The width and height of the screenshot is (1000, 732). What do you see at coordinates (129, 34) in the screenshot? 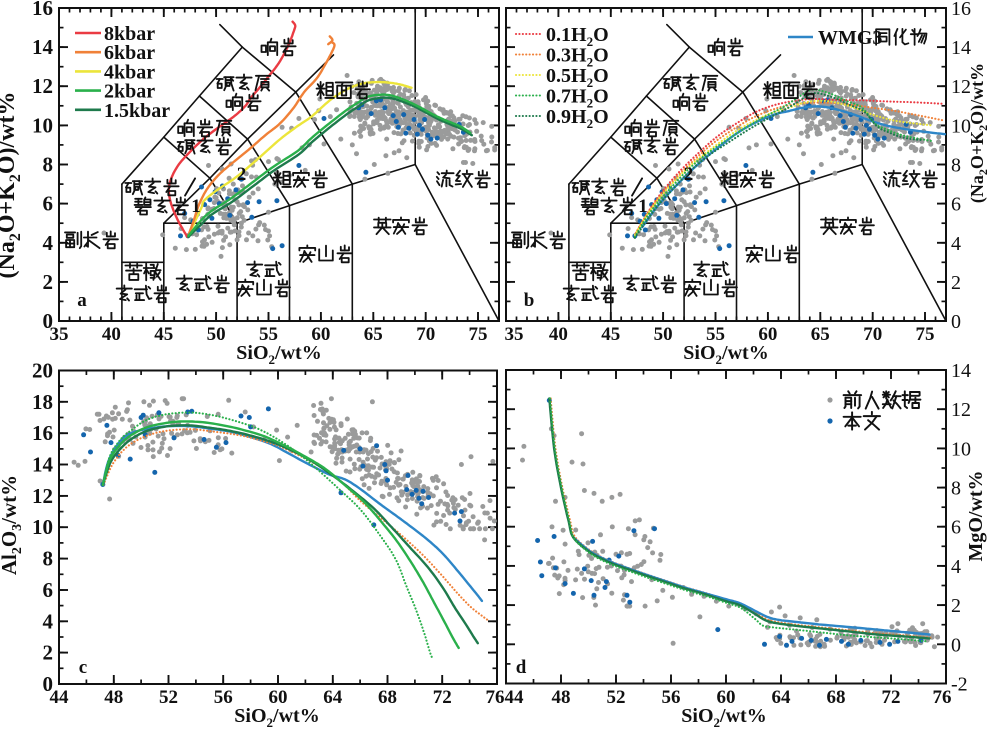
I see `svg-text: 8kbar` at bounding box center [129, 34].